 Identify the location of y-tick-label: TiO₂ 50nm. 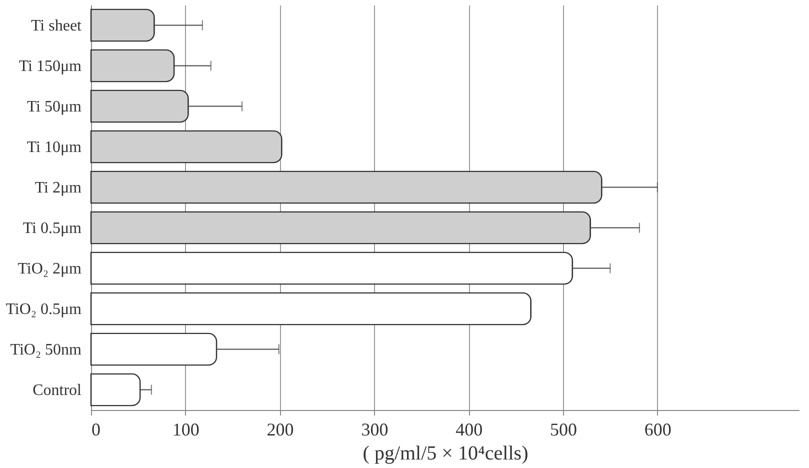
(46, 349).